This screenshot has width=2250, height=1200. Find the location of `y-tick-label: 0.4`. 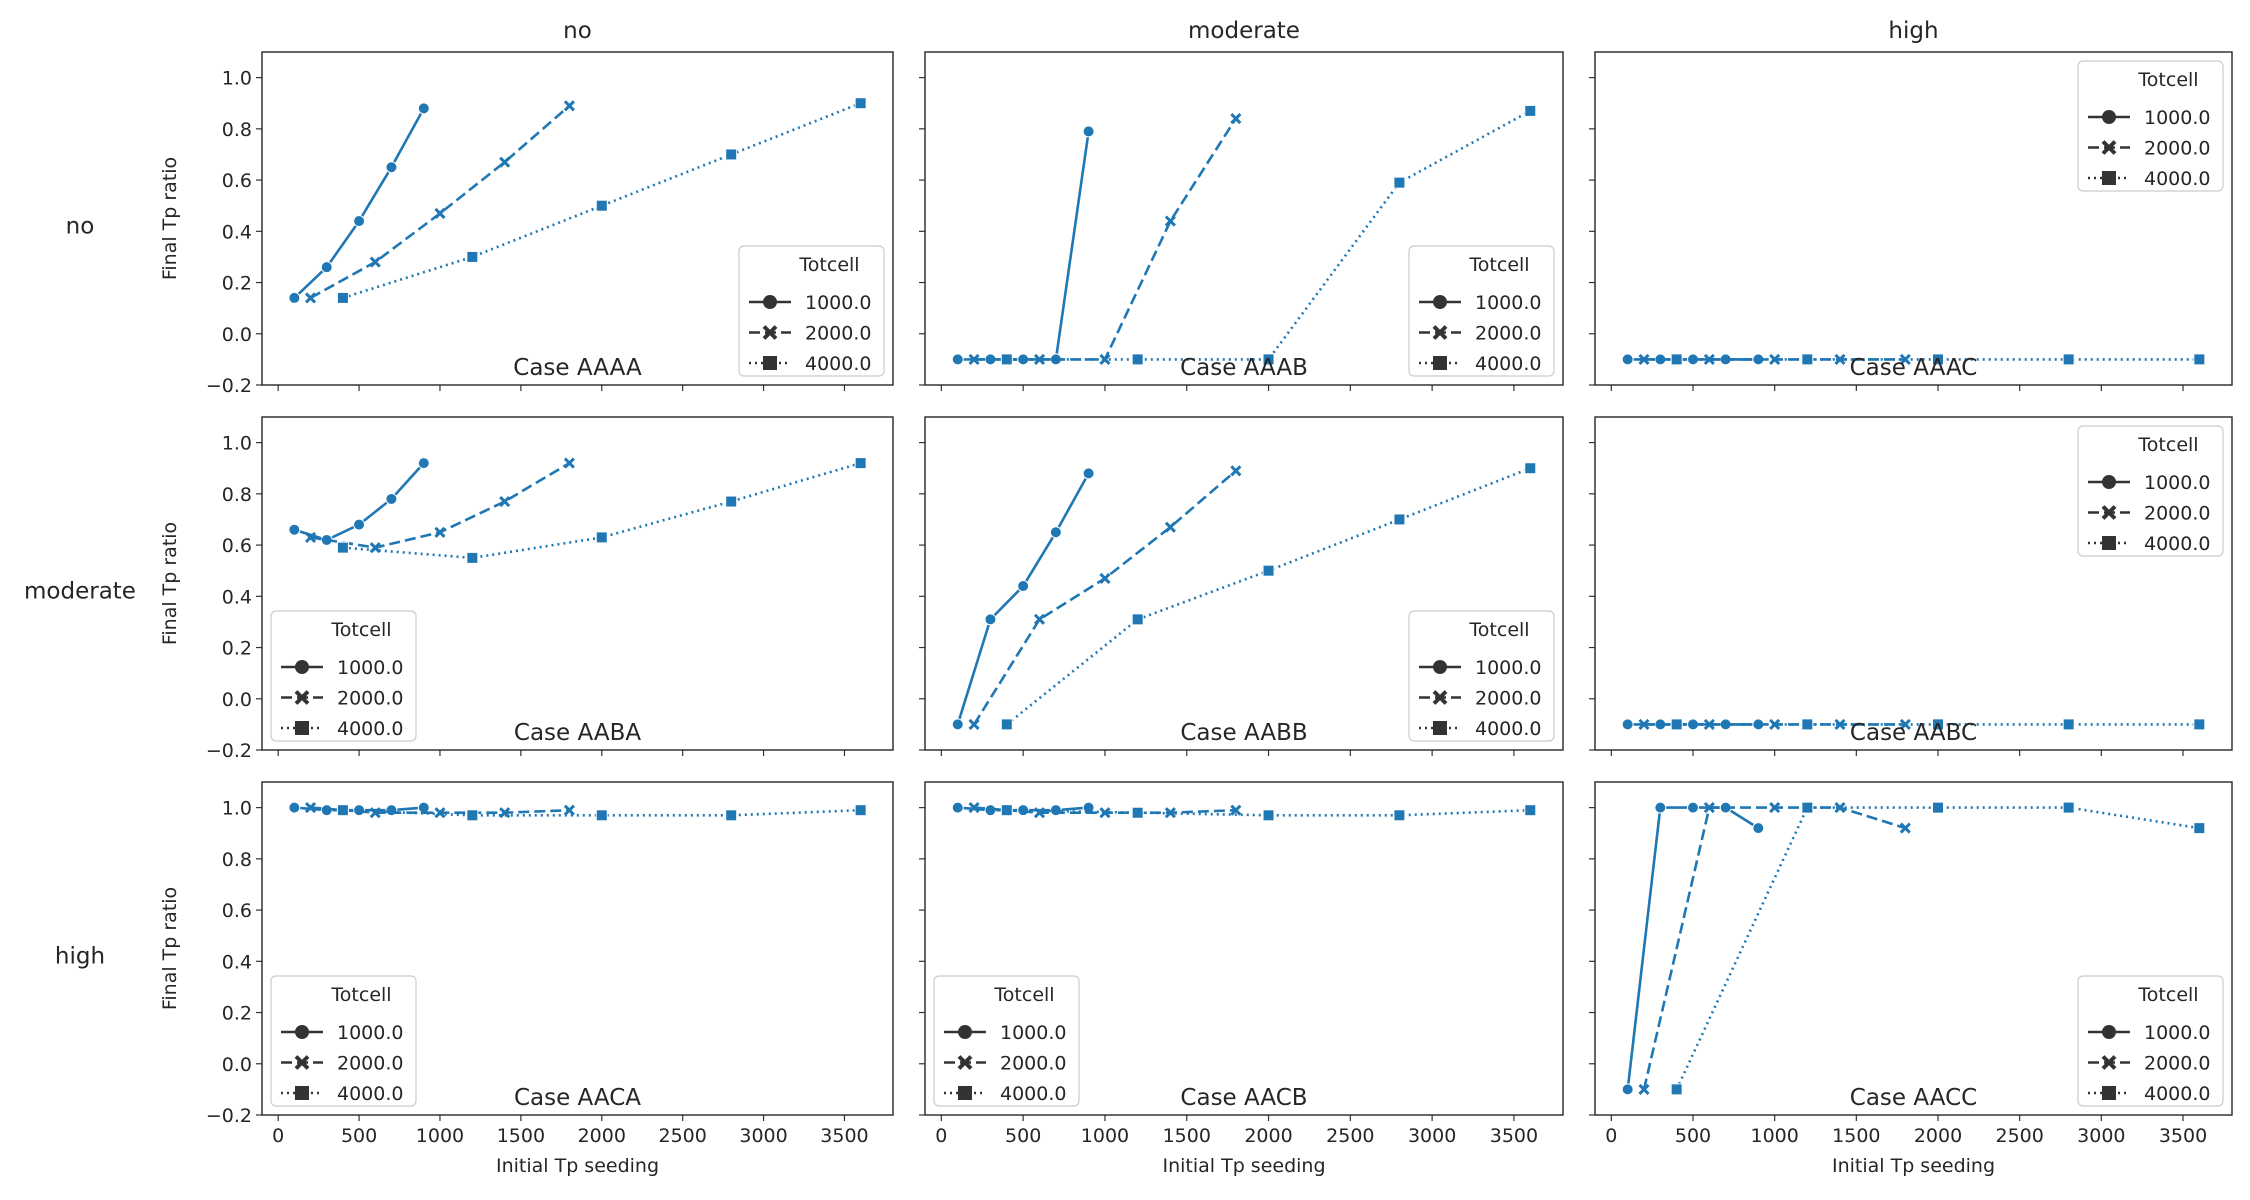

y-tick-label: 0.4 is located at coordinates (237, 597).